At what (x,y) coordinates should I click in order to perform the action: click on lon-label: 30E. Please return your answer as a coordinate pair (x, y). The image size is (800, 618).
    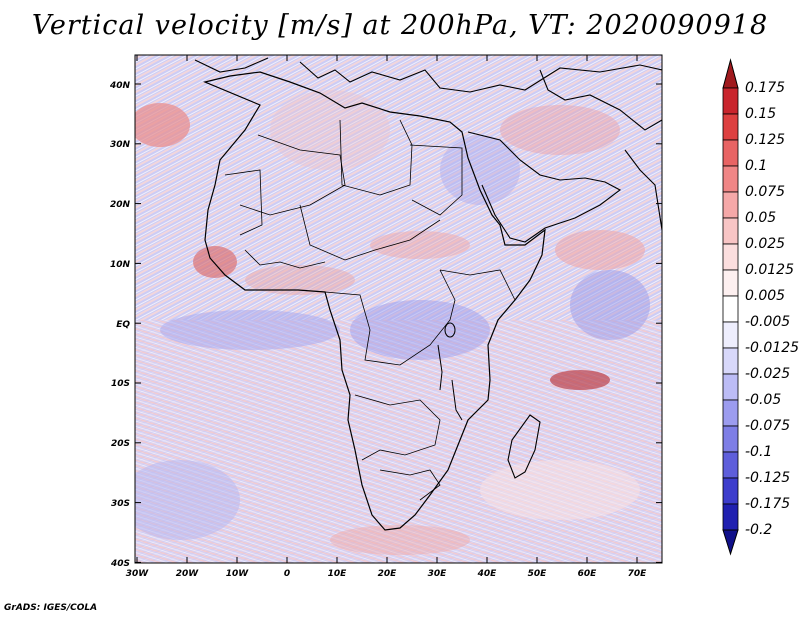
    Looking at the image, I should click on (438, 574).